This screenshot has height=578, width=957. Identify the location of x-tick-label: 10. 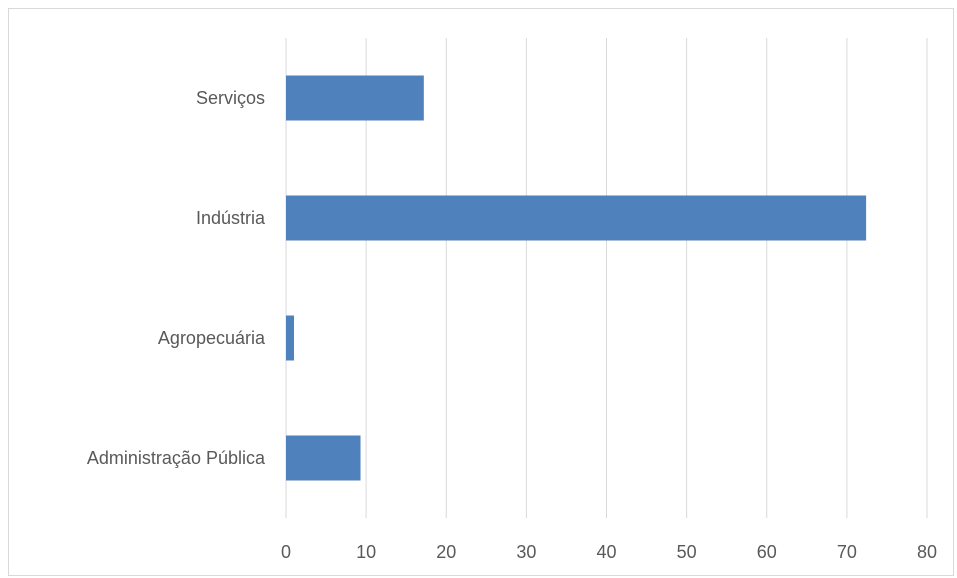
(366, 552).